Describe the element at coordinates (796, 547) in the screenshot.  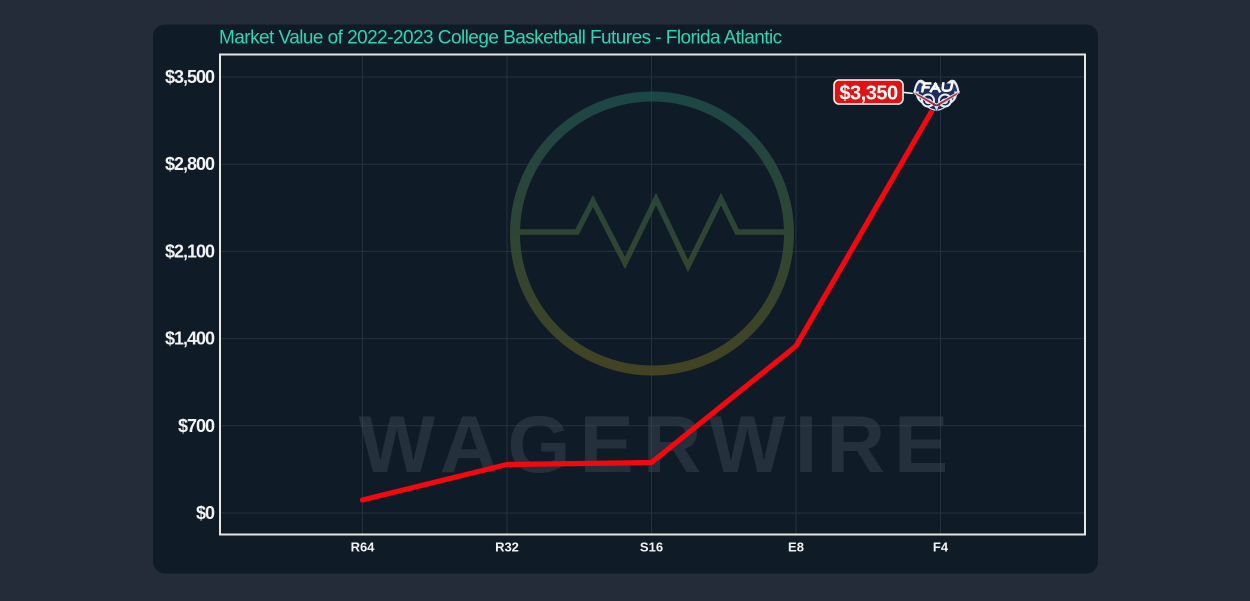
I see `svg-text: E8` at that location.